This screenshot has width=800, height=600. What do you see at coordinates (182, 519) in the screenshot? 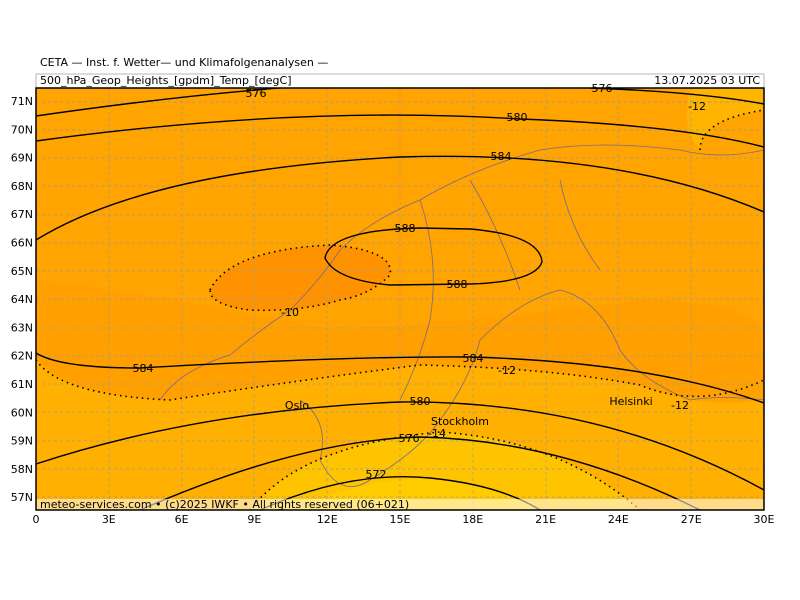
I see `lon-label: 6E` at bounding box center [182, 519].